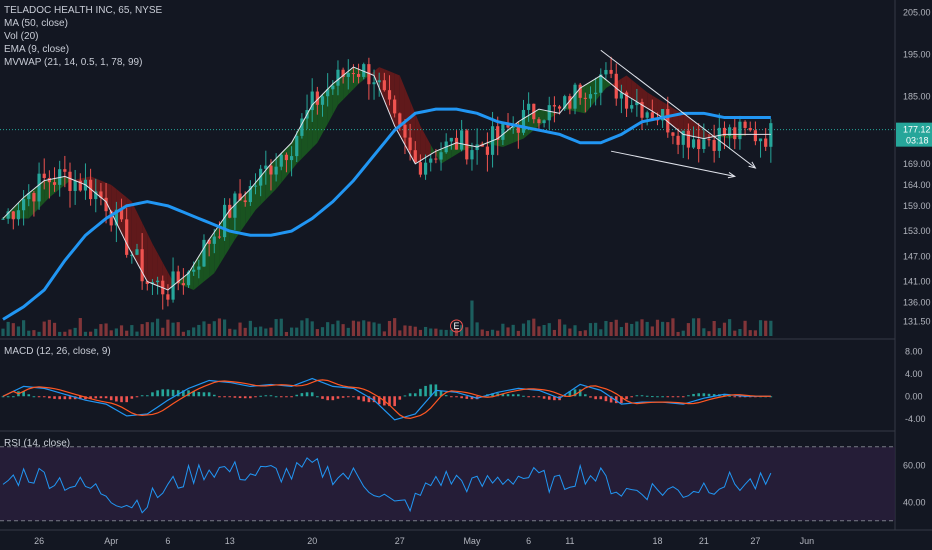 The height and width of the screenshot is (550, 932). I want to click on rsi-line, so click(387, 485).